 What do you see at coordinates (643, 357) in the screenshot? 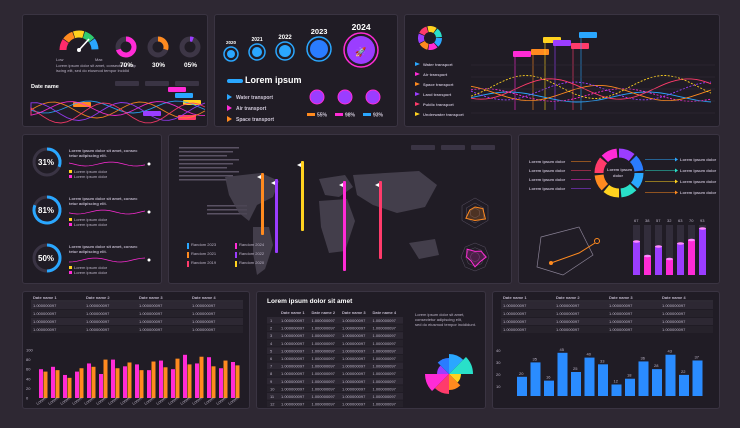
I see `bar-data-label: 36` at bounding box center [643, 357].